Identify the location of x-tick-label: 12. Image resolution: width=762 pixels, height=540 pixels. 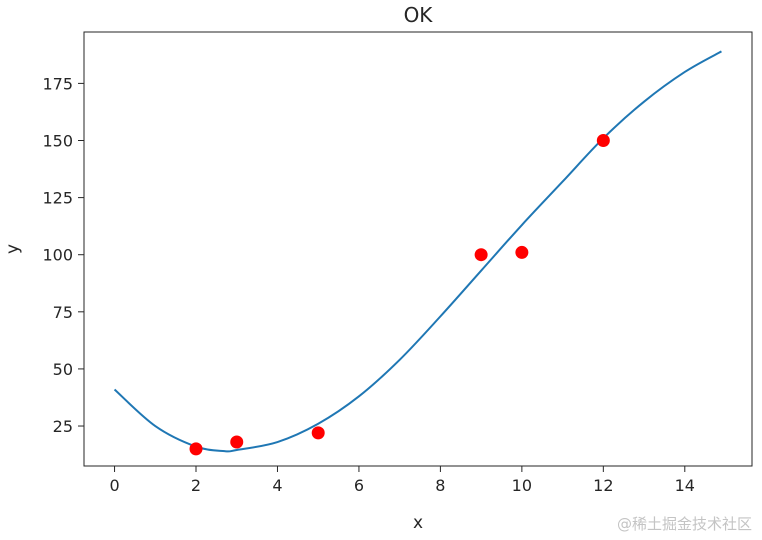
(603, 485).